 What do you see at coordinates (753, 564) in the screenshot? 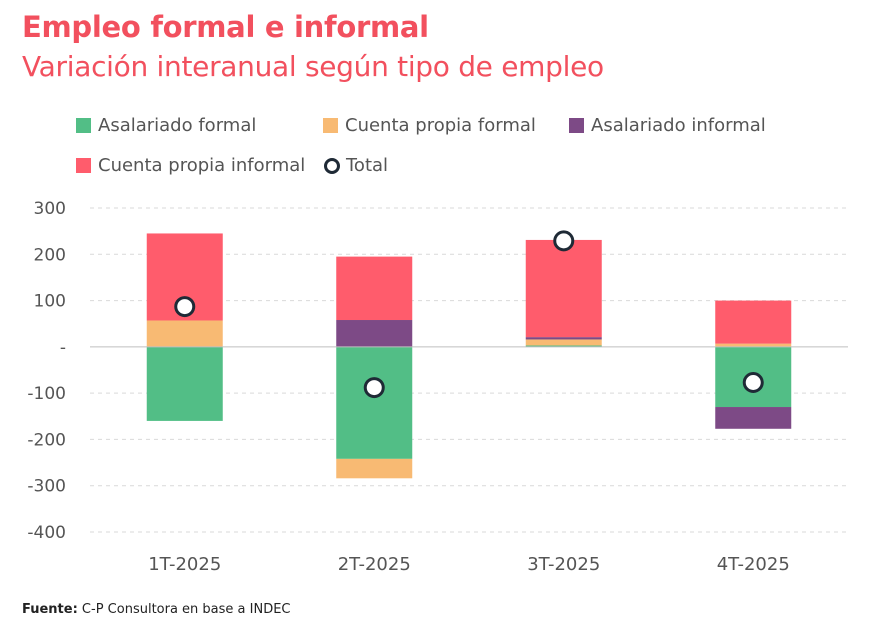
I see `x-tick-label: 4T-2025` at bounding box center [753, 564].